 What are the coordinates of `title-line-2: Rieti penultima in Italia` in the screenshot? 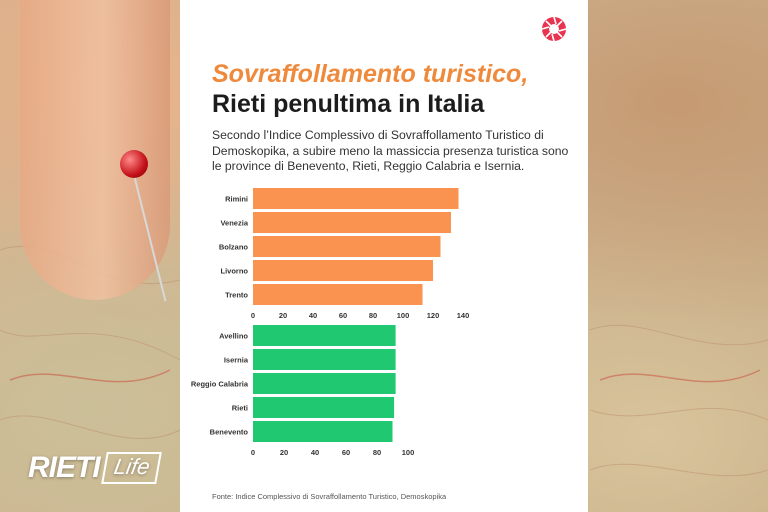 It's located at (348, 104).